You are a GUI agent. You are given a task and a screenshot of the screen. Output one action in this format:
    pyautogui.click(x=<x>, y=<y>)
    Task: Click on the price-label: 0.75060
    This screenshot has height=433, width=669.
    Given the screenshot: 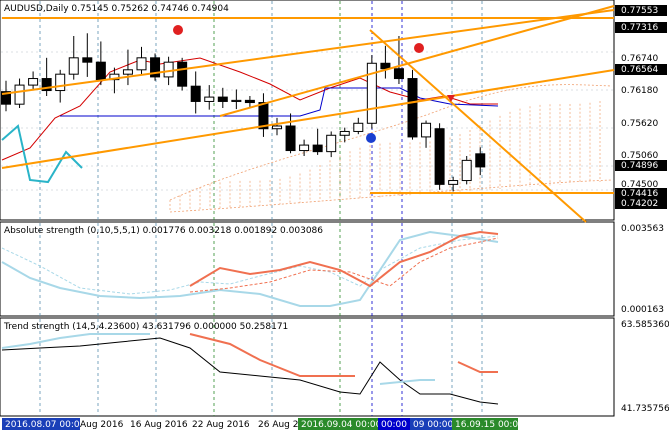 What is the action you would take?
    pyautogui.click(x=639, y=156)
    